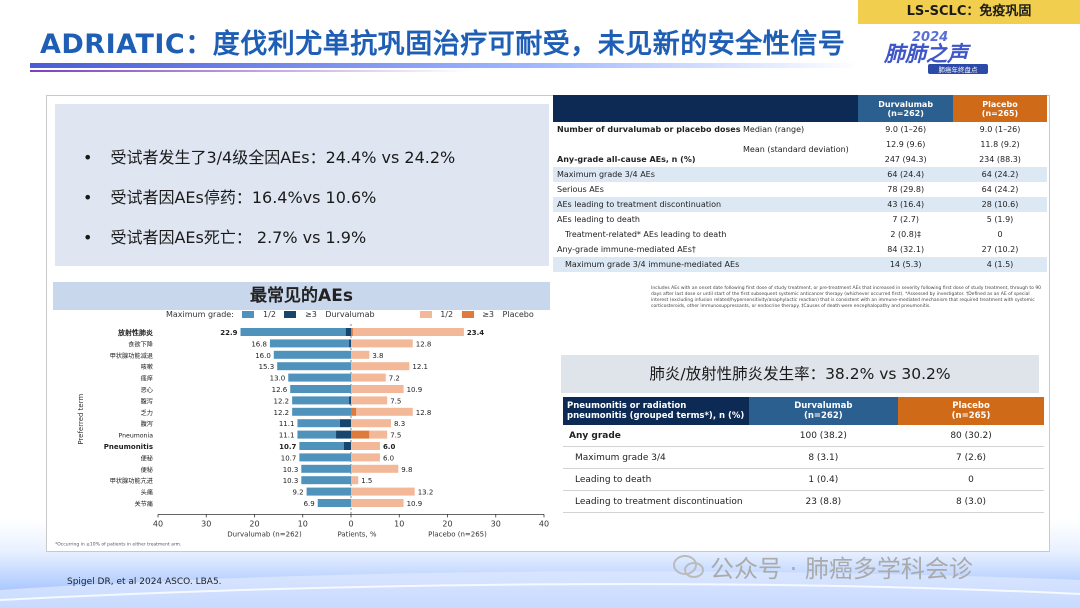 The width and height of the screenshot is (1080, 608). I want to click on slide-title: ADRIATIC：度伐利尤单抗巩固治疗可耐受，未见新的安全性信号, so click(443, 44).